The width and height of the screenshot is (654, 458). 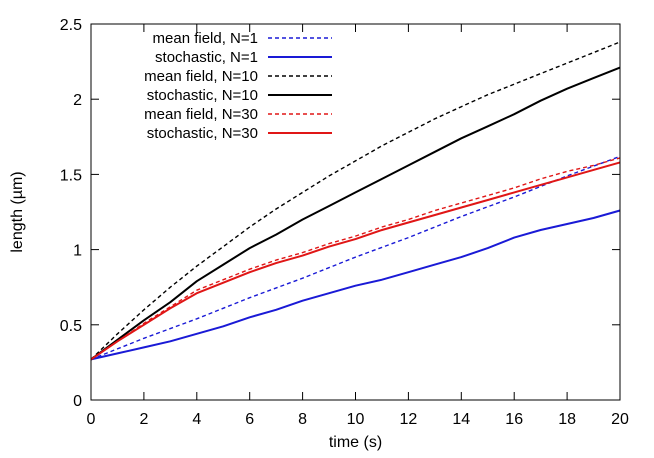 What do you see at coordinates (77, 401) in the screenshot?
I see `y-tick-label: 0` at bounding box center [77, 401].